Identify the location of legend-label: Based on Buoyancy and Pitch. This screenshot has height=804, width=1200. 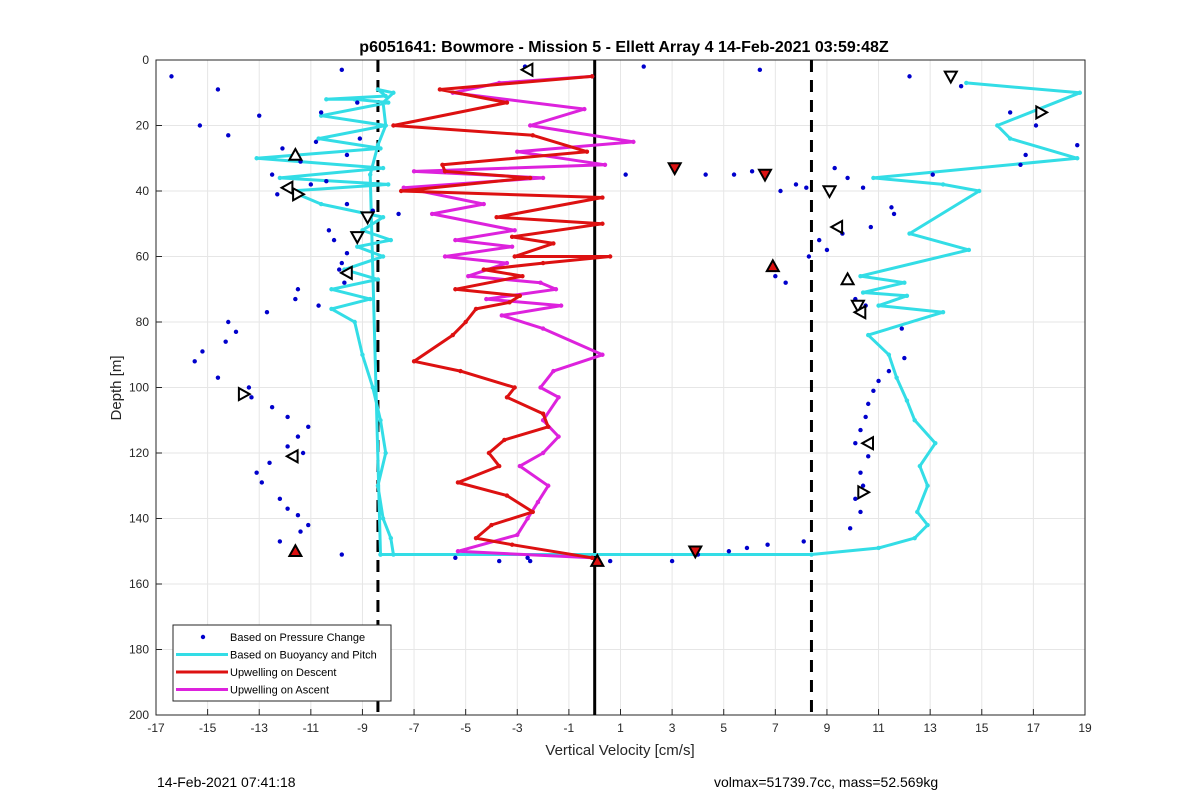
(303, 656).